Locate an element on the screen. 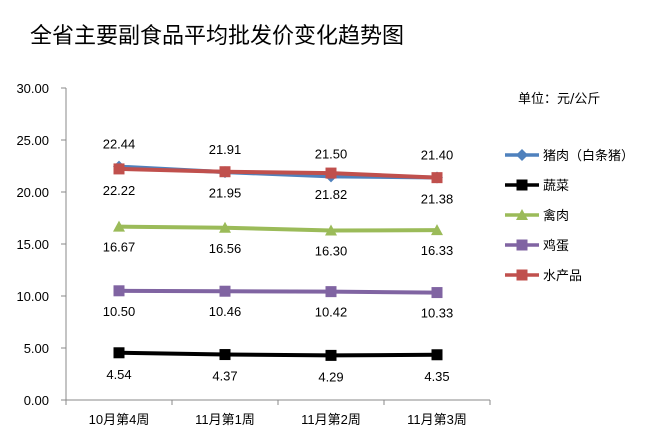 The image size is (669, 440). data-label: 21.40 is located at coordinates (437, 154).